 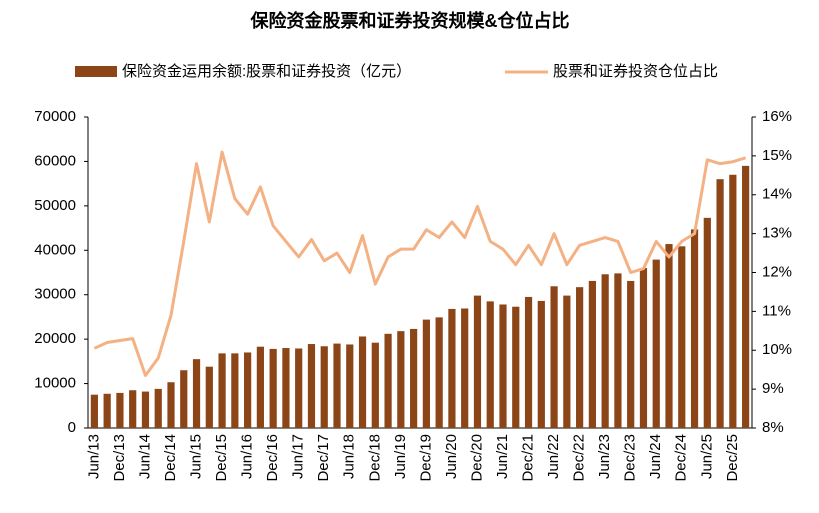 I want to click on y-tick-label: 20000, so click(x=55, y=338).